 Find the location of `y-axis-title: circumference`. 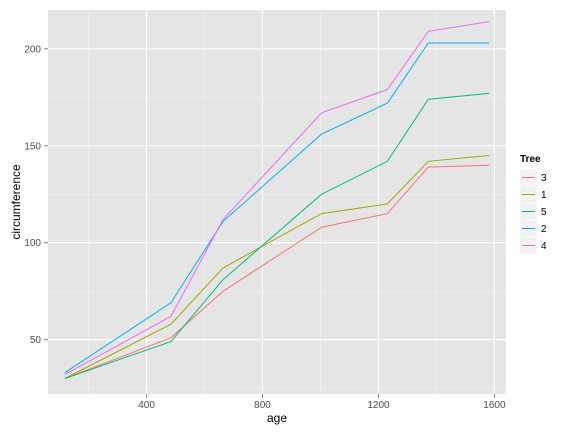

y-axis-title: circumference is located at coordinates (16, 202).